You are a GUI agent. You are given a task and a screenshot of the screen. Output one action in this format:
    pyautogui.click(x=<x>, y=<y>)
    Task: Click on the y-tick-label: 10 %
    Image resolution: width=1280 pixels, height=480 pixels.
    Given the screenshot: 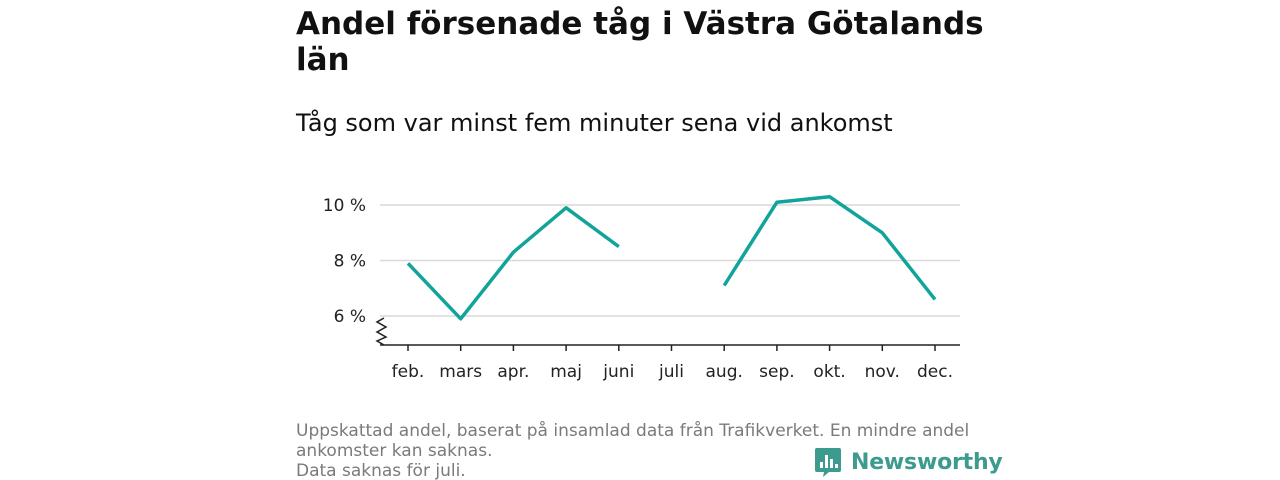 What is the action you would take?
    pyautogui.click(x=344, y=206)
    